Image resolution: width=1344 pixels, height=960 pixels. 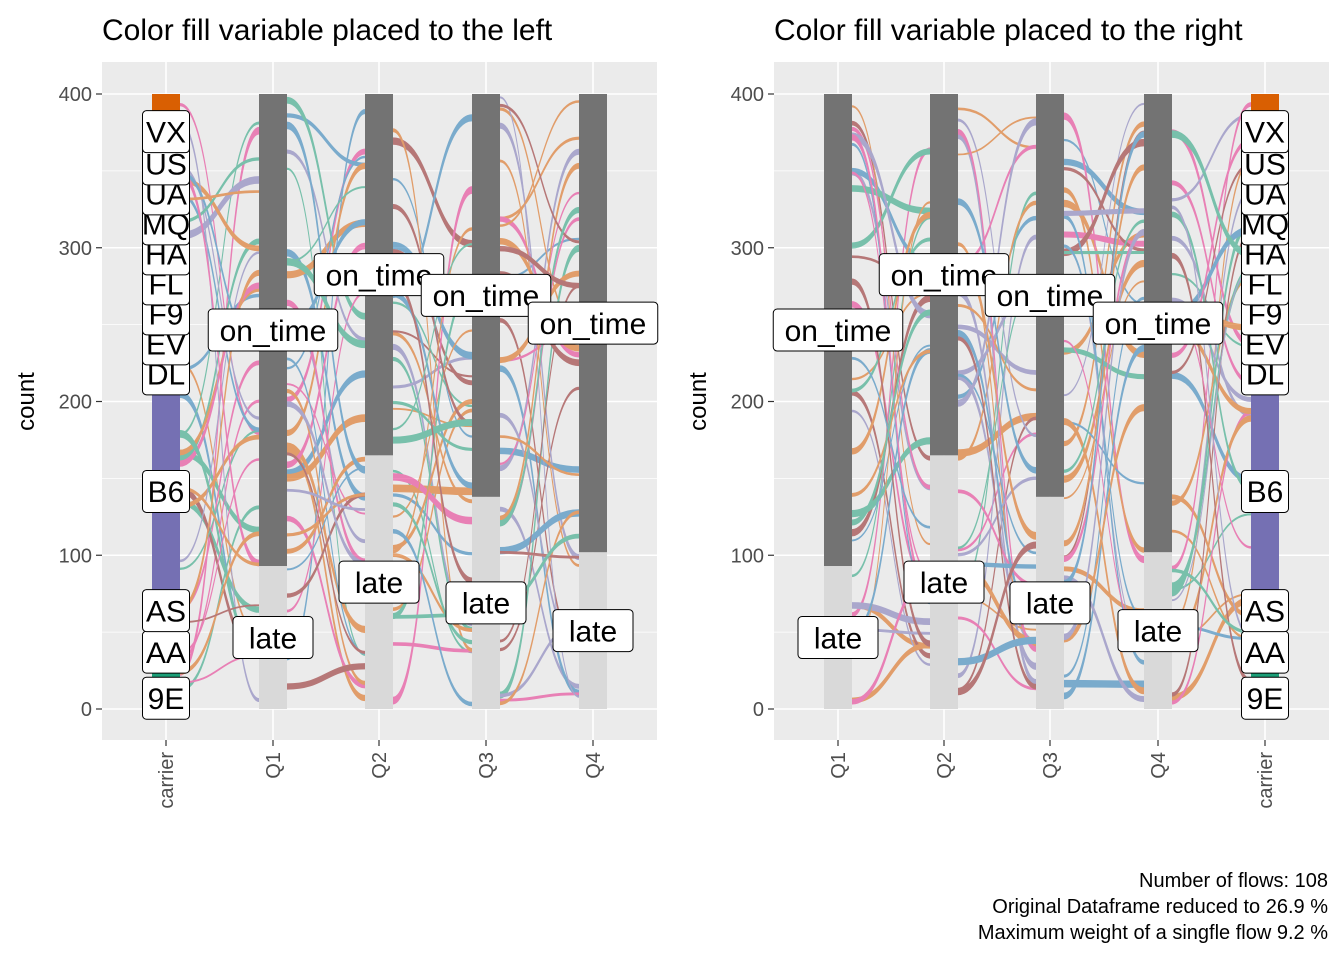 I want to click on label-text: AS, so click(x=1265, y=611).